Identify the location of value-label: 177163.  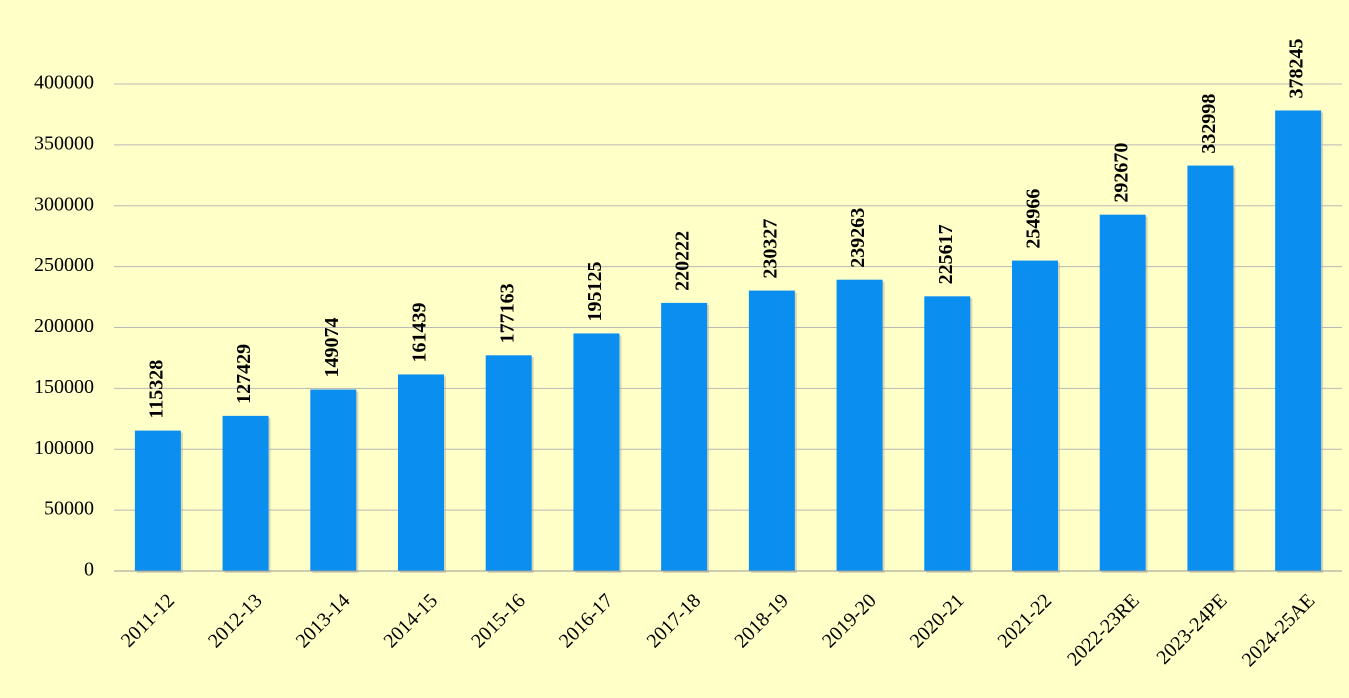
(507, 313).